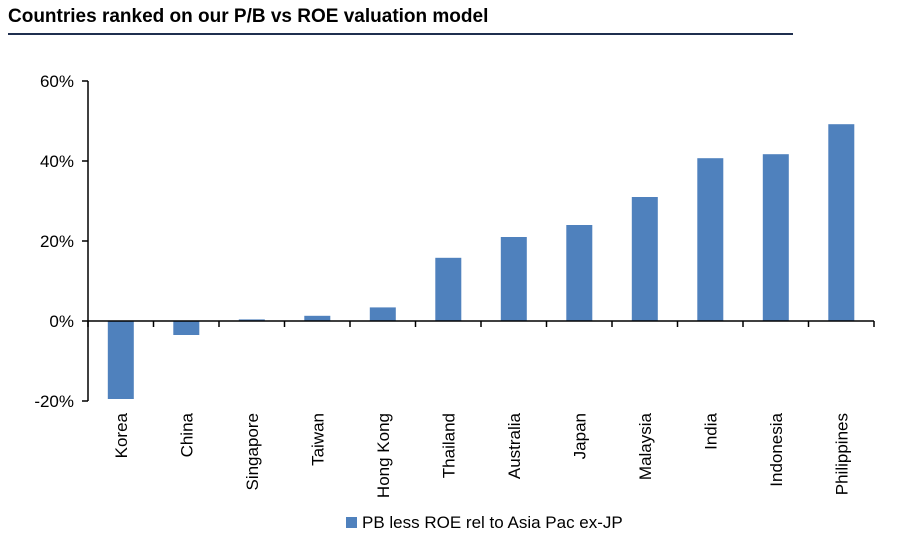 Image resolution: width=910 pixels, height=551 pixels. Describe the element at coordinates (400, 34) in the screenshot. I see `title-rule` at that location.